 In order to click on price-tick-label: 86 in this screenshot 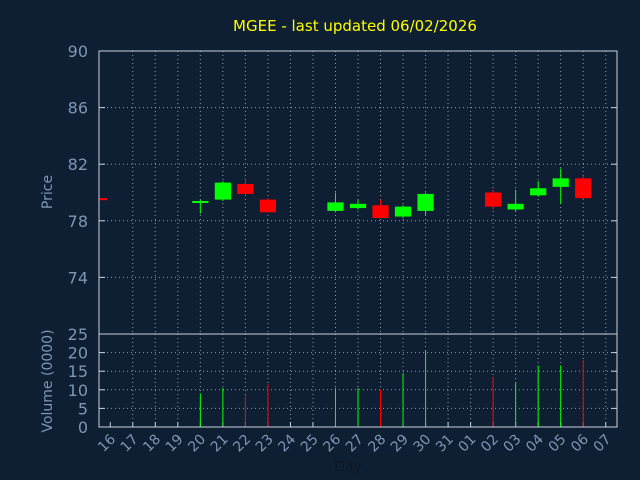, I will do `click(78, 108)`.